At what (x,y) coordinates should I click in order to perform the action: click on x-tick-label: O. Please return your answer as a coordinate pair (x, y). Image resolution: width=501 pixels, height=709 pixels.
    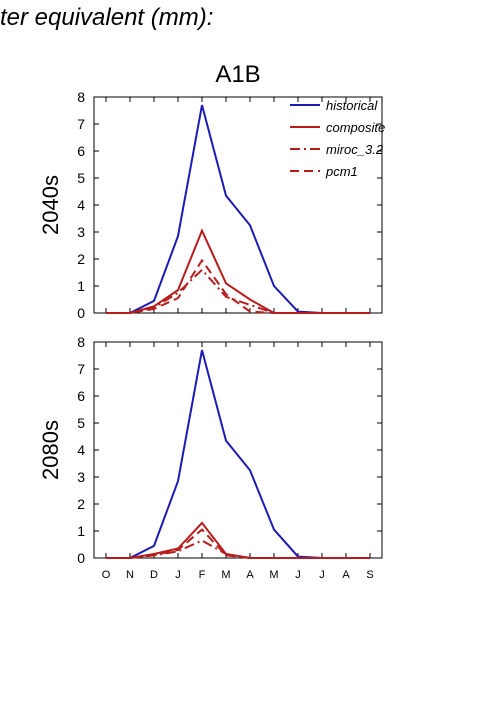
    Looking at the image, I should click on (106, 575).